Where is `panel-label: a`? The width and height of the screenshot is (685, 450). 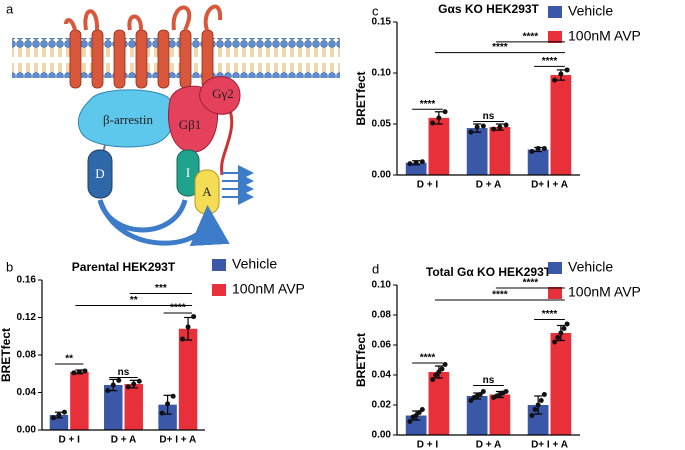 panel-label: a is located at coordinates (10, 8).